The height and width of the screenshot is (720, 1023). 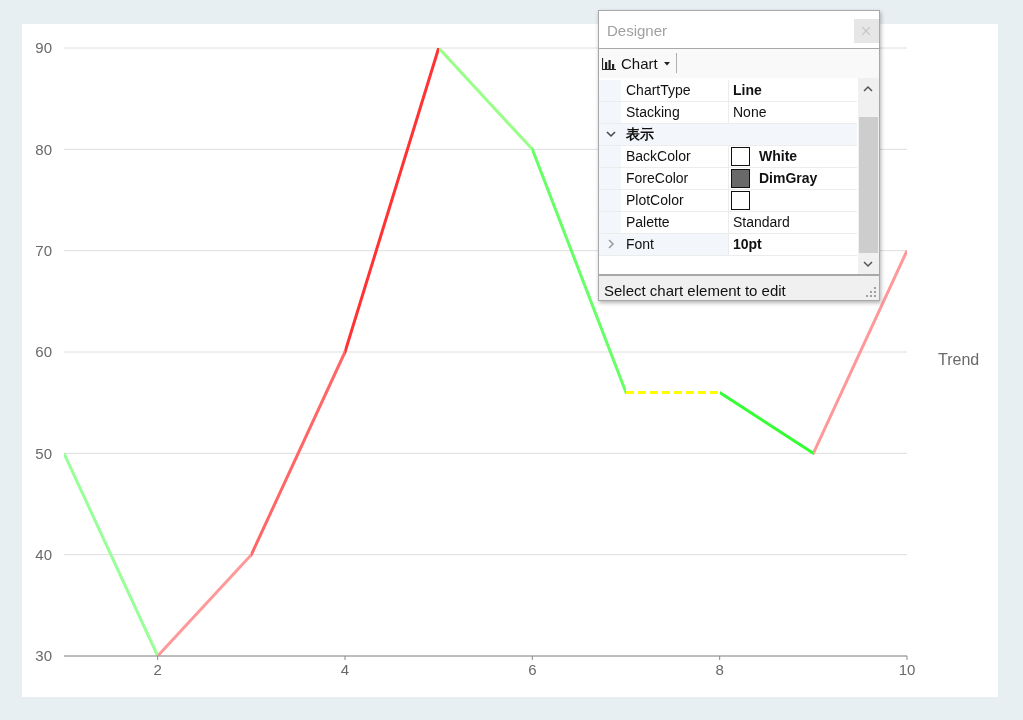 I want to click on annotation: Font, so click(x=640, y=244).